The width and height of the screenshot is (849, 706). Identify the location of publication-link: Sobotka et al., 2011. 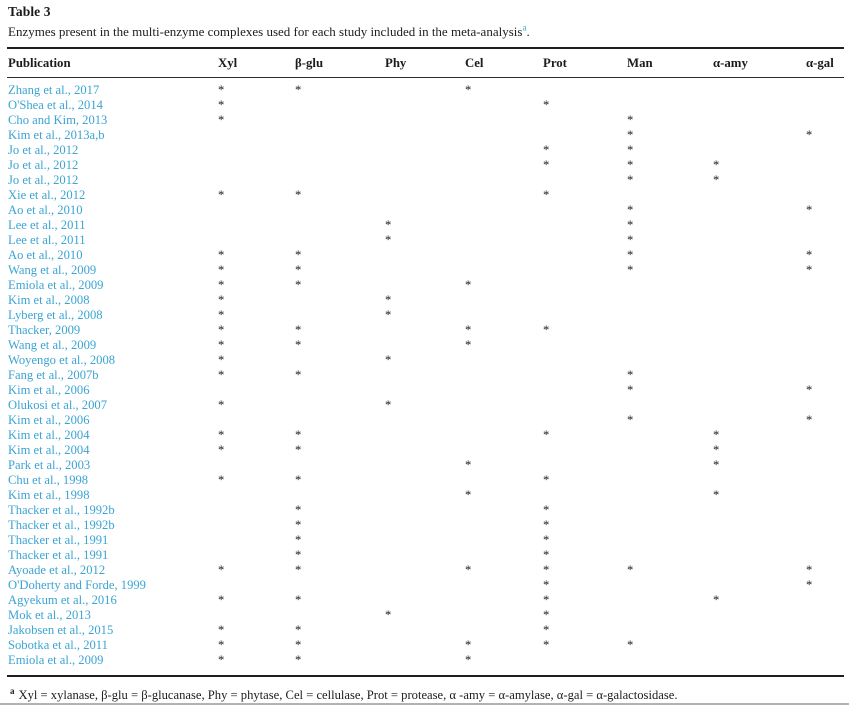
(58, 645).